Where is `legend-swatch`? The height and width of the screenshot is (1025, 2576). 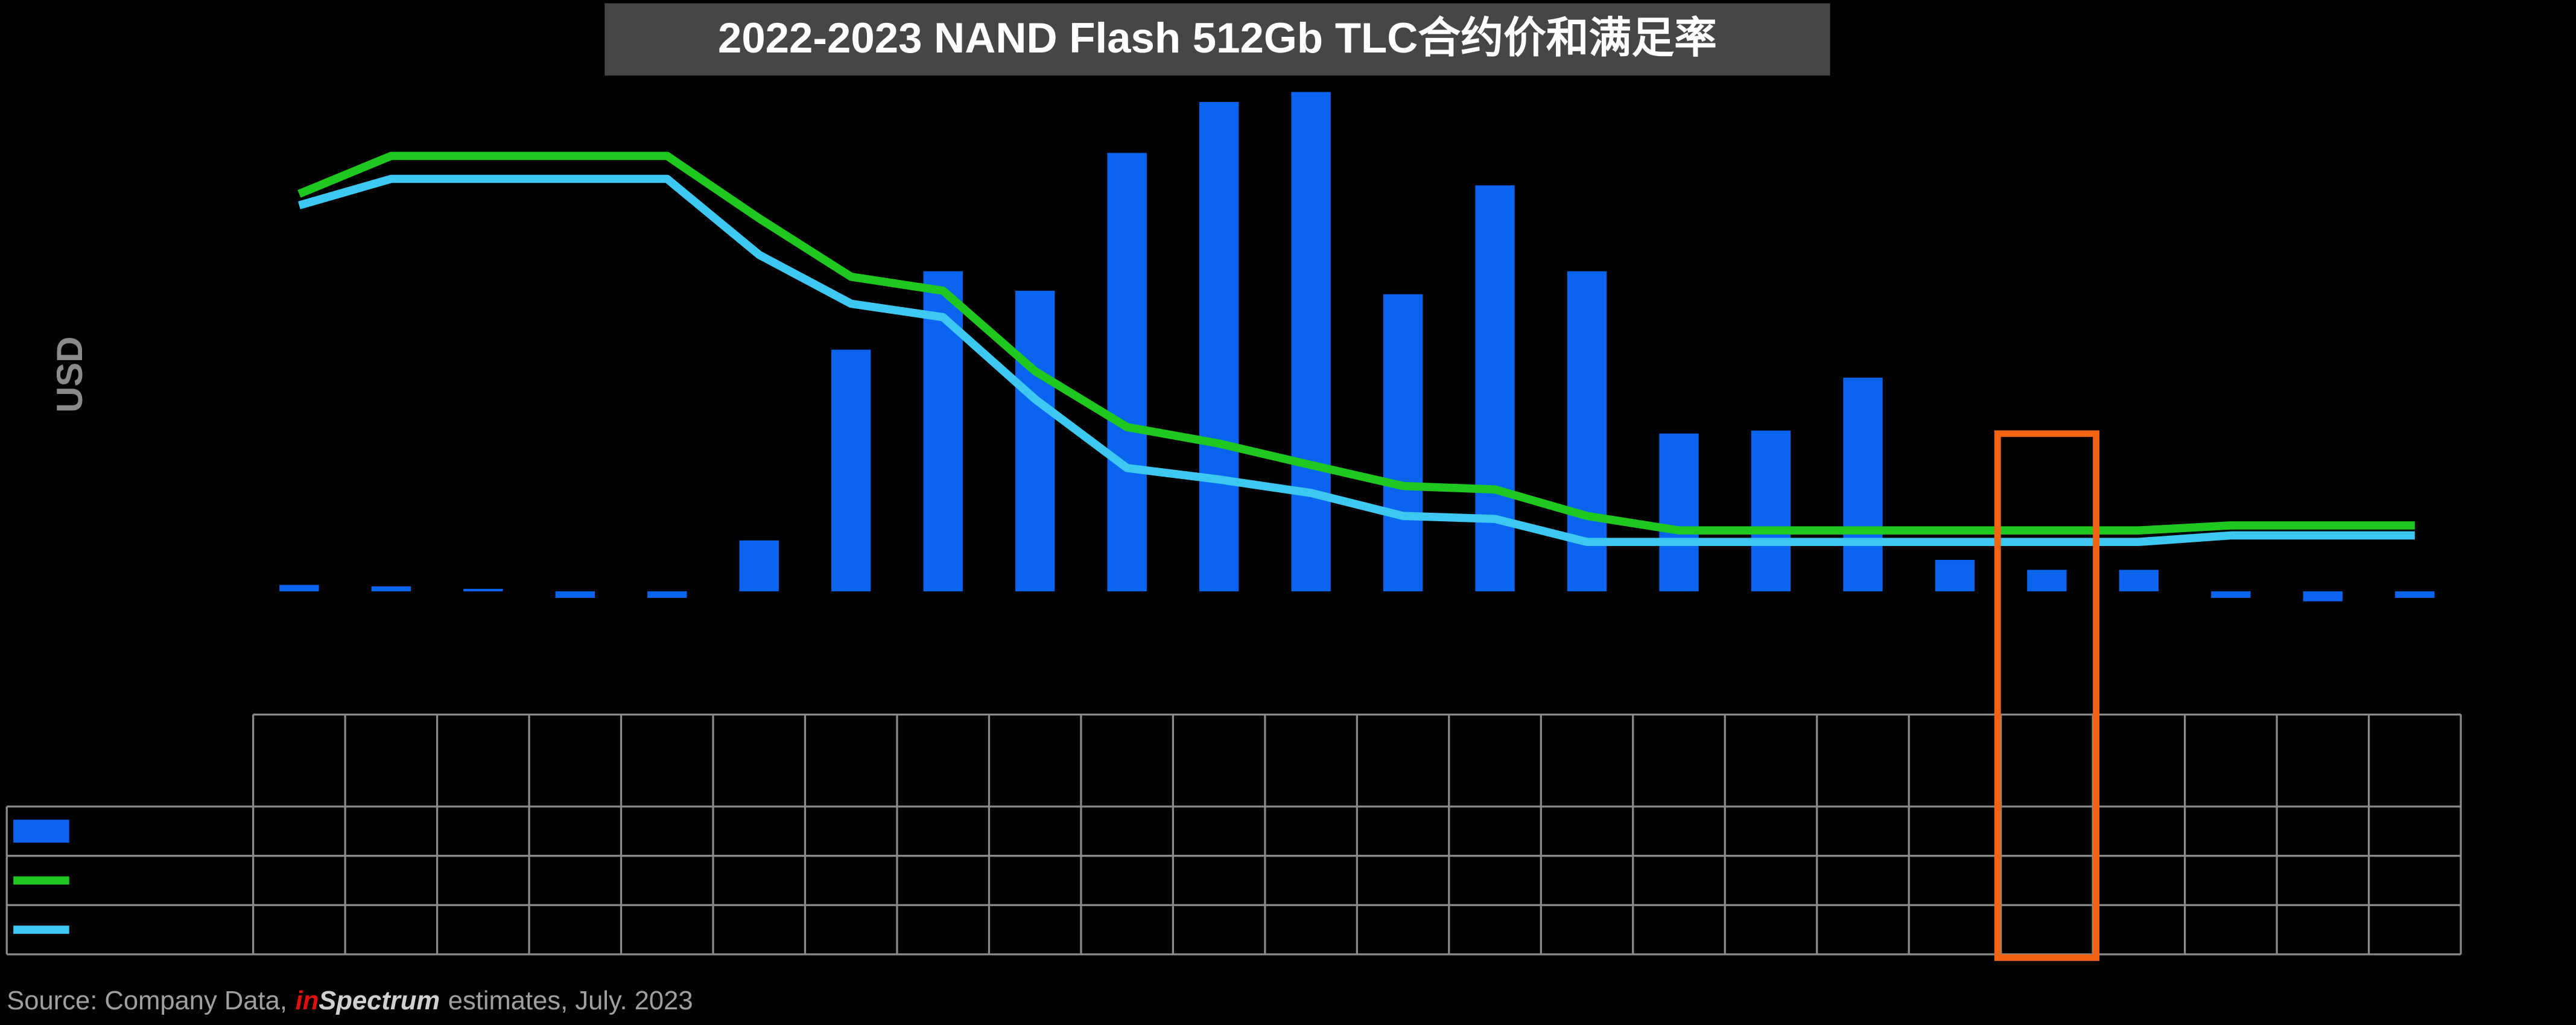 legend-swatch is located at coordinates (41, 831).